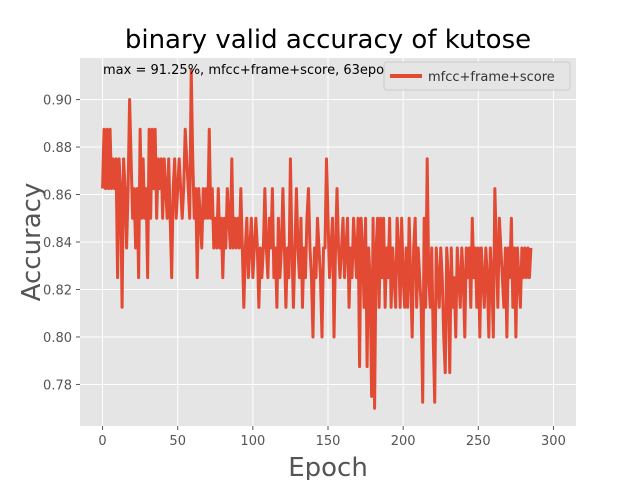  I want to click on max-annotation: max = 91.25%, mfcc+frame+score, 63epoch, so click(251, 70).